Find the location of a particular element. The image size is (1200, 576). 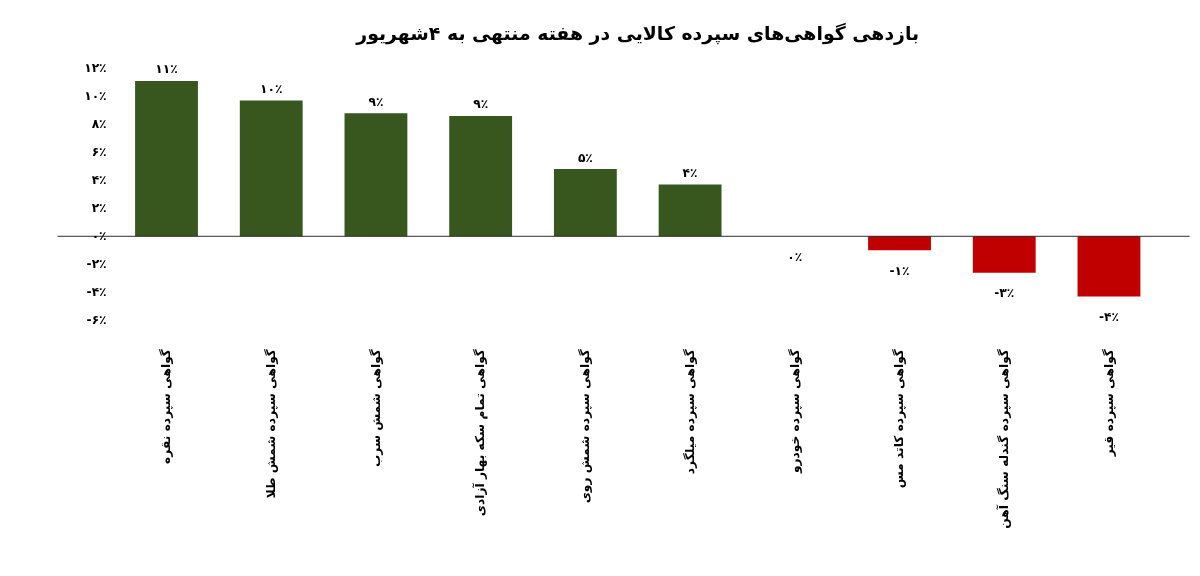

x-tick-label: گواهی سپرده میلگرد is located at coordinates (689, 411).